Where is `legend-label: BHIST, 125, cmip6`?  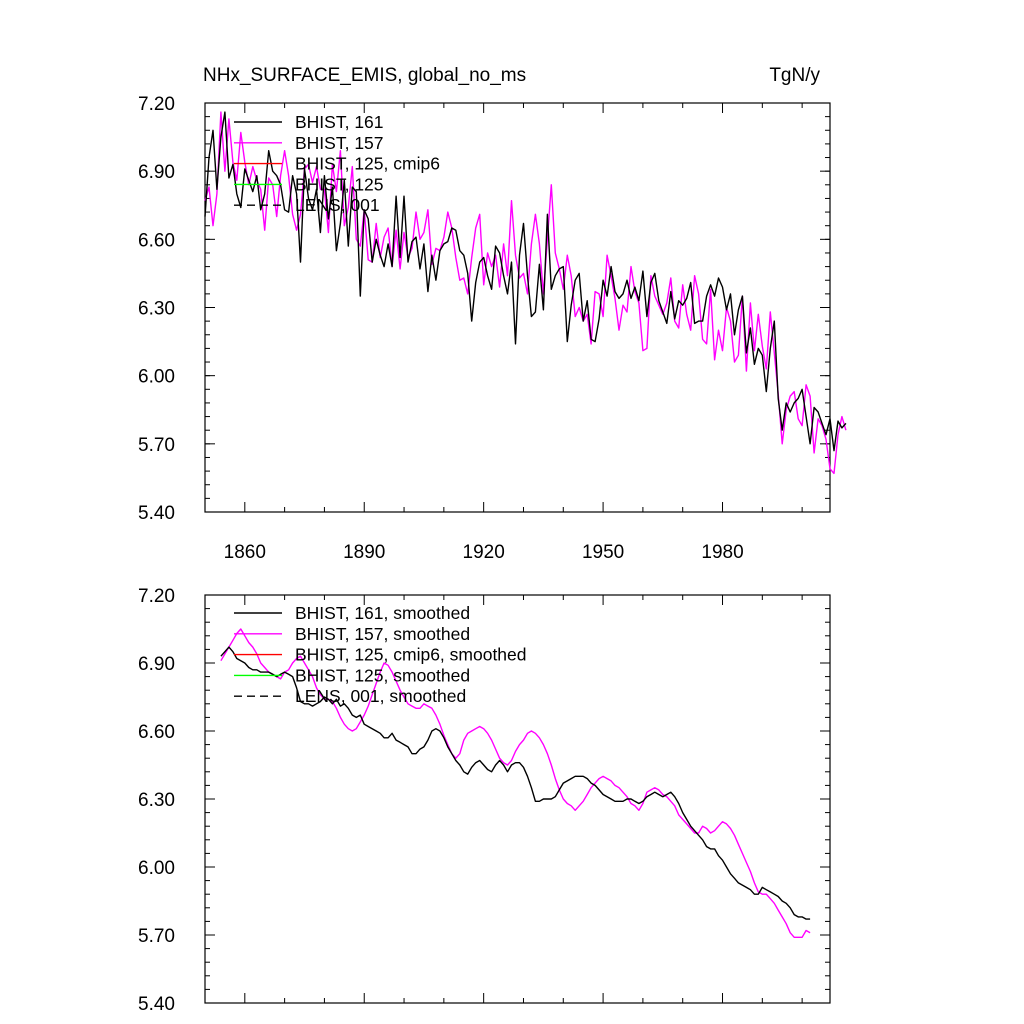 legend-label: BHIST, 125, cmip6 is located at coordinates (367, 164).